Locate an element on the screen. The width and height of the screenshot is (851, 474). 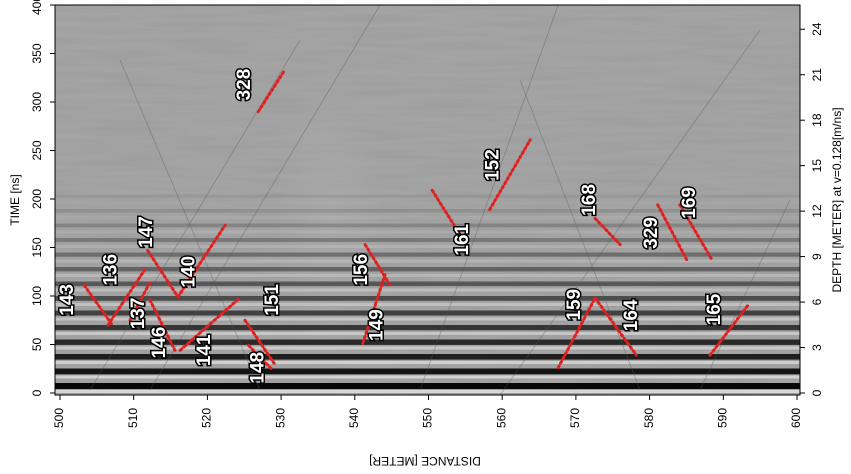
y2-tick-label: 15 is located at coordinates (817, 166).